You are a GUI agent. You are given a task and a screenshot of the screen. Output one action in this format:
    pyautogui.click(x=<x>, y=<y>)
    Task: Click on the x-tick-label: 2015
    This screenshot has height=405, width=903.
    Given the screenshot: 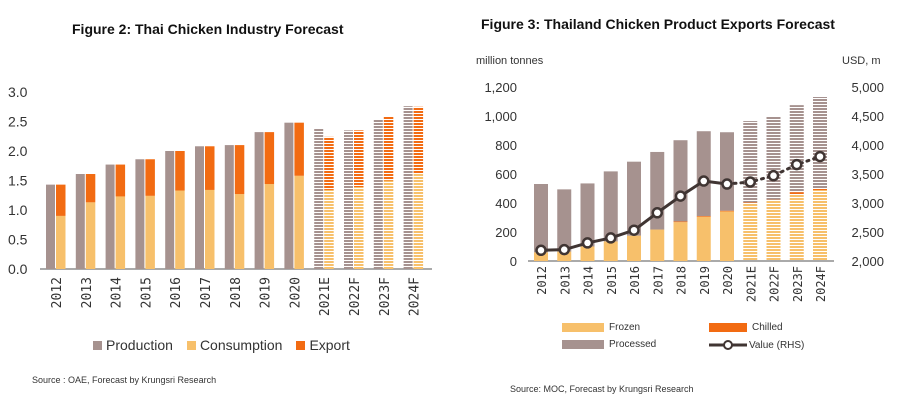 What is the action you would take?
    pyautogui.click(x=612, y=280)
    